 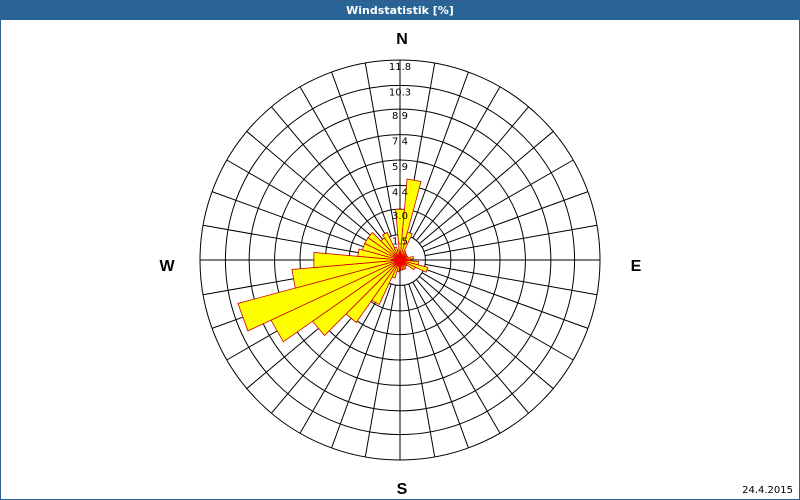 What do you see at coordinates (400, 67) in the screenshot?
I see `ring-label-8: 11.8` at bounding box center [400, 67].